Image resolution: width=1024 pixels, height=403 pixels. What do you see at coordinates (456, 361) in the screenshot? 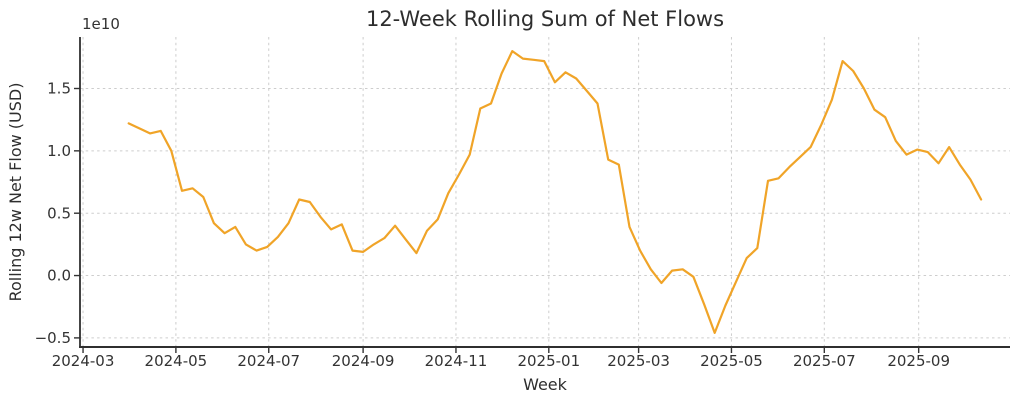
I see `x-tick-label: 2024-11` at bounding box center [456, 361].